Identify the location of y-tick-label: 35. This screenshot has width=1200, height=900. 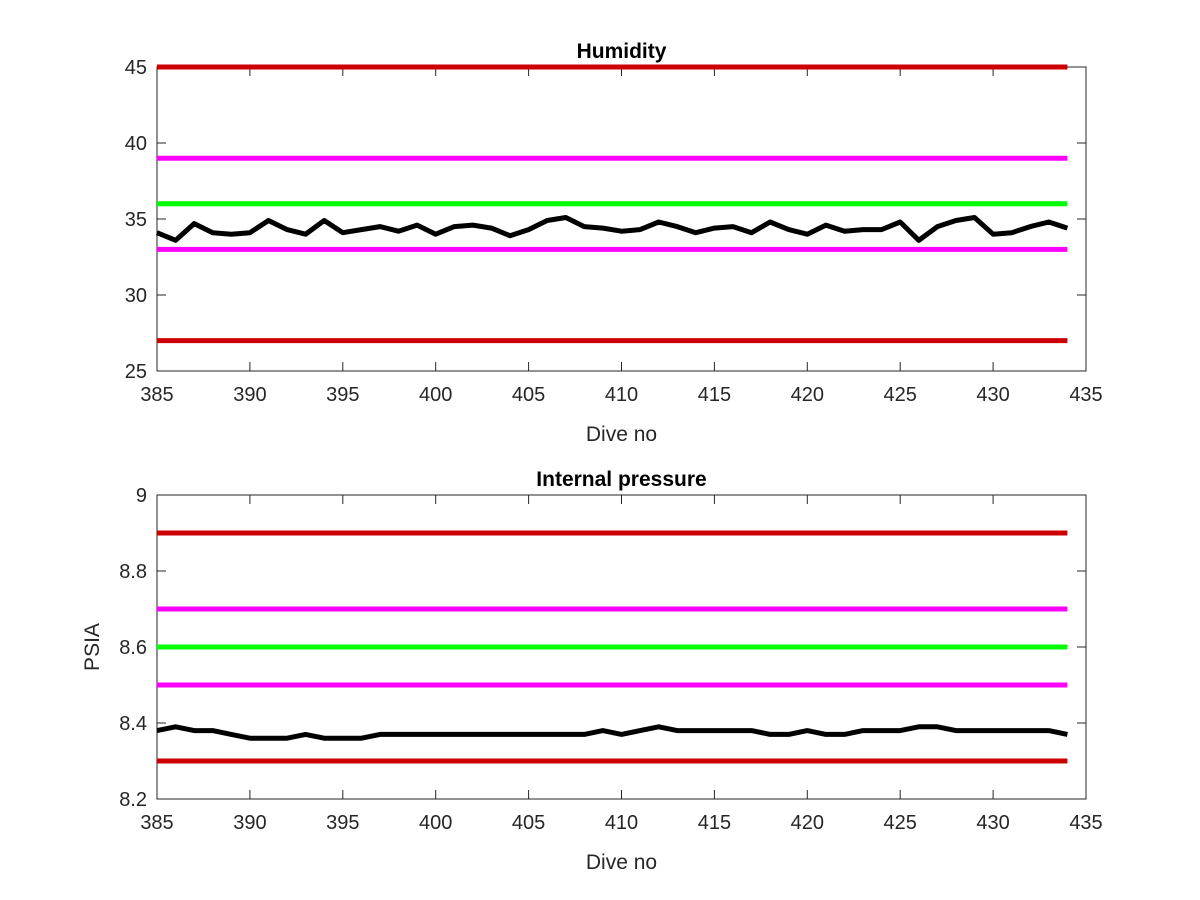
(136, 220).